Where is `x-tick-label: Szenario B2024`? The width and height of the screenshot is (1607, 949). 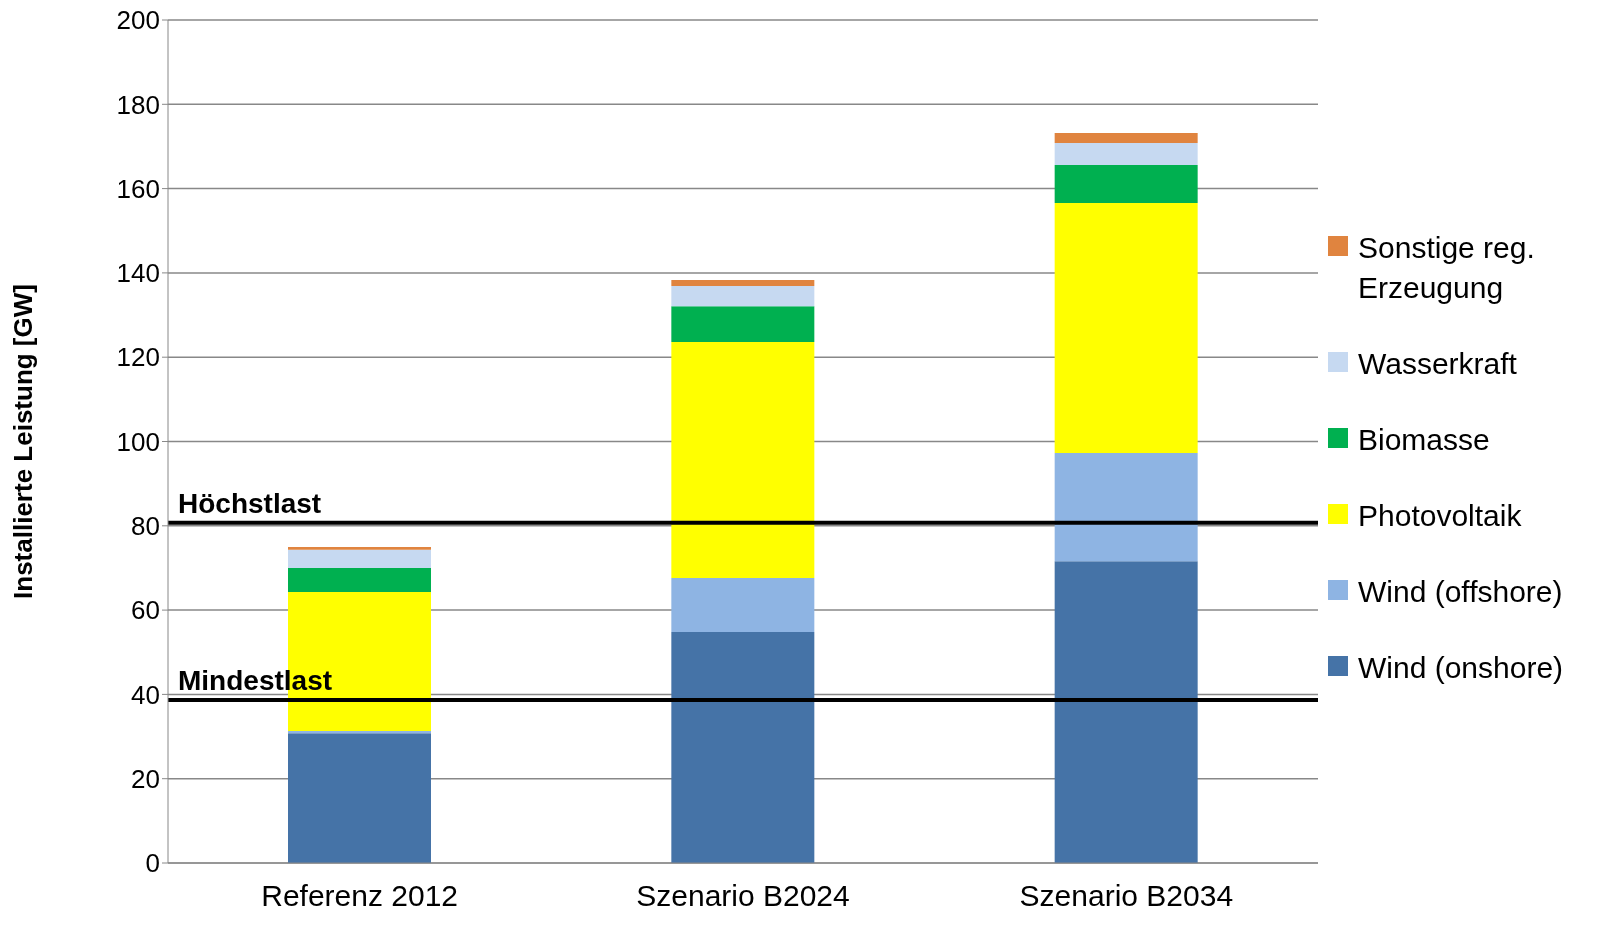 x-tick-label: Szenario B2024 is located at coordinates (743, 896).